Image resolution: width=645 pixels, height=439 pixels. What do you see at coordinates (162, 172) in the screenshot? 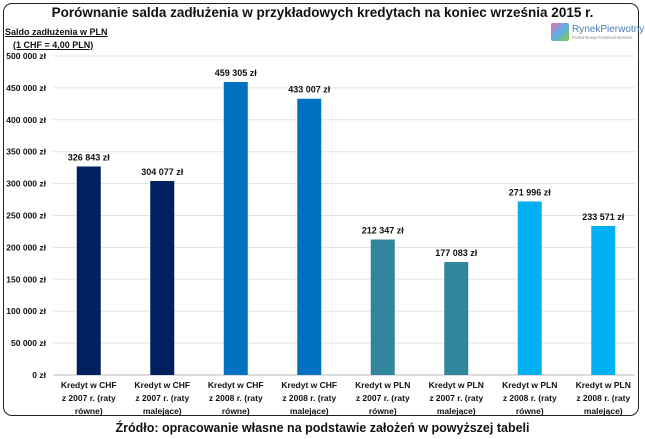
I see `data-label: 304 077 zł` at bounding box center [162, 172].